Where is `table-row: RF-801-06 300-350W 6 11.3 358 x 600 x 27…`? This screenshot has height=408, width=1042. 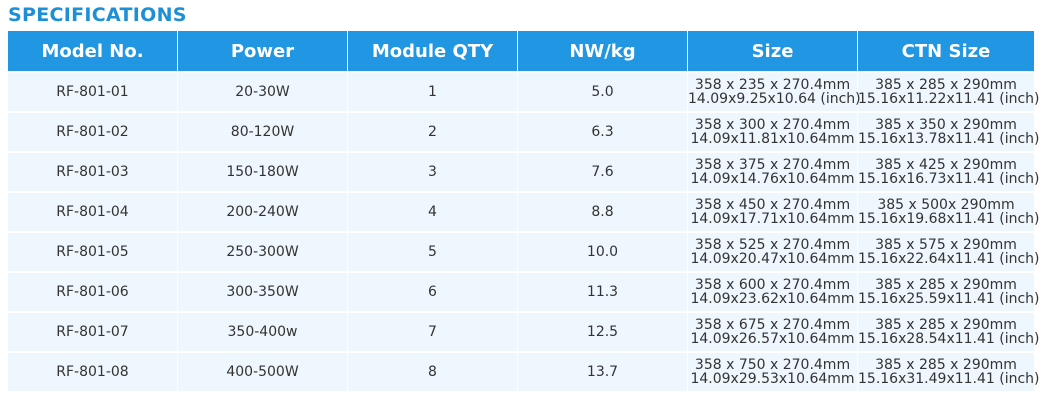 table-row: RF-801-06 300-350W 6 11.3 358 x 600 x 27… is located at coordinates (524, 291).